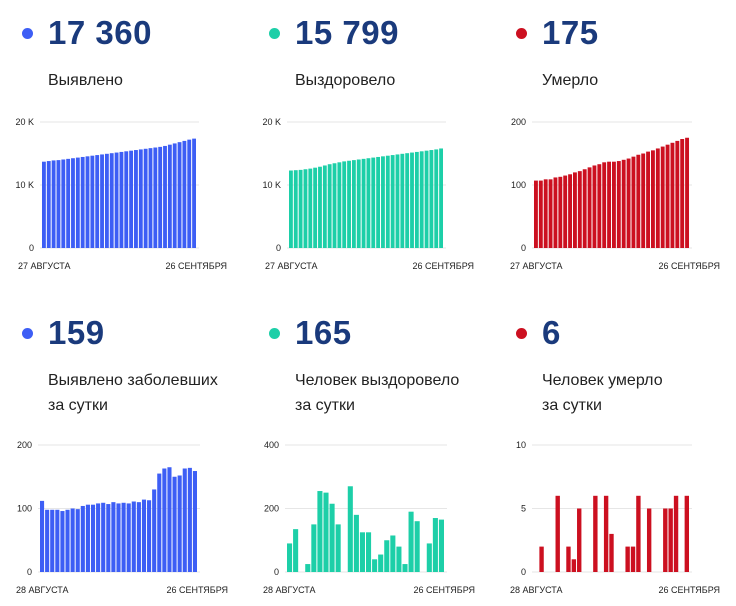 This screenshot has width=736, height=606. Describe the element at coordinates (521, 333) in the screenshot. I see `red-dot-icon` at that location.